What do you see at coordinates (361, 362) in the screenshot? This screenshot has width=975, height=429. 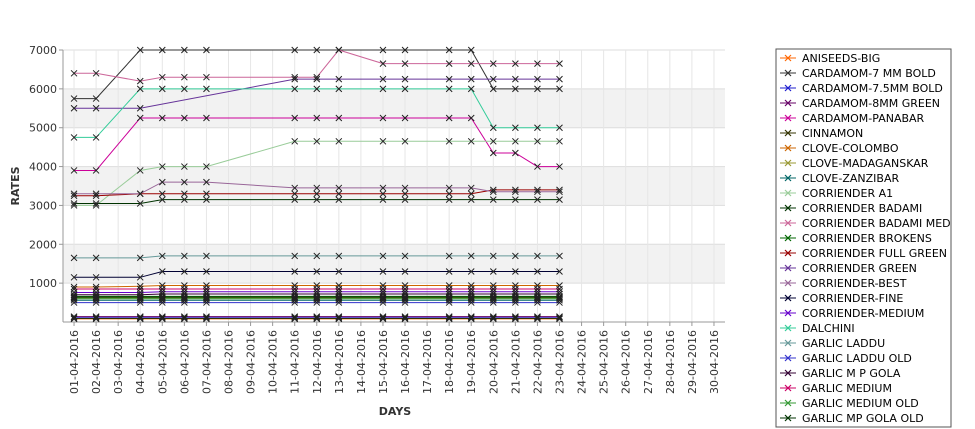 I see `x-tick-label: 14-04-2016` at bounding box center [361, 362].